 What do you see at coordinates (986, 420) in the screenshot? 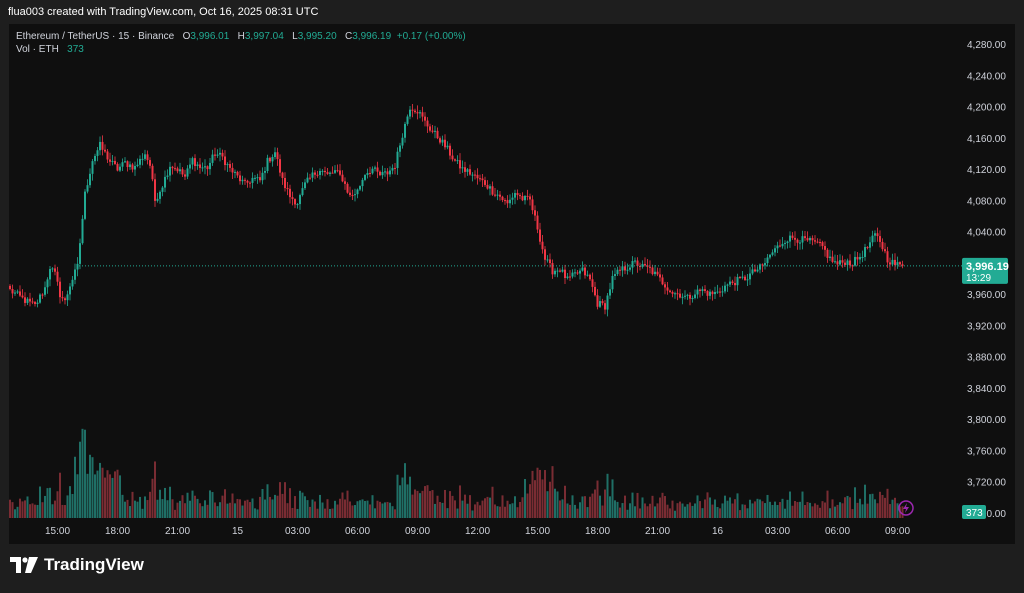
I see `price-tick-label: 3,800.00` at bounding box center [986, 420].